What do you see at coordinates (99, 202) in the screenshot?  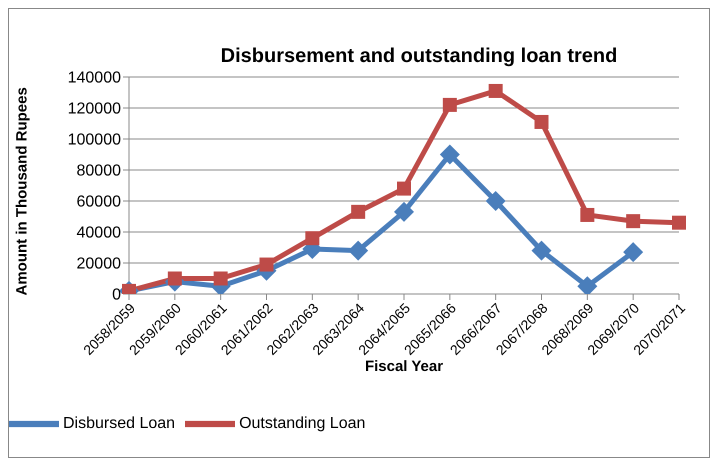 I see `y-tick-label: 60000` at bounding box center [99, 202].